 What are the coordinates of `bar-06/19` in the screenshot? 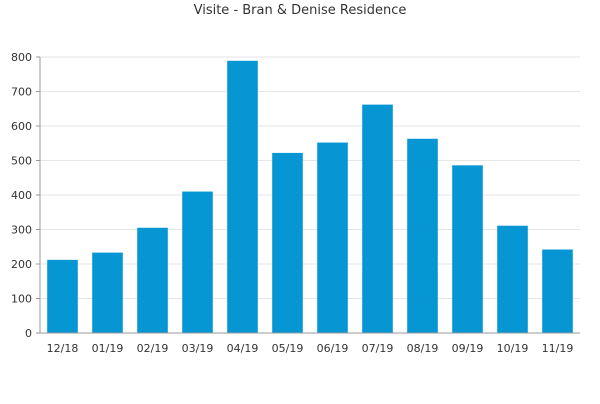 It's located at (332, 237).